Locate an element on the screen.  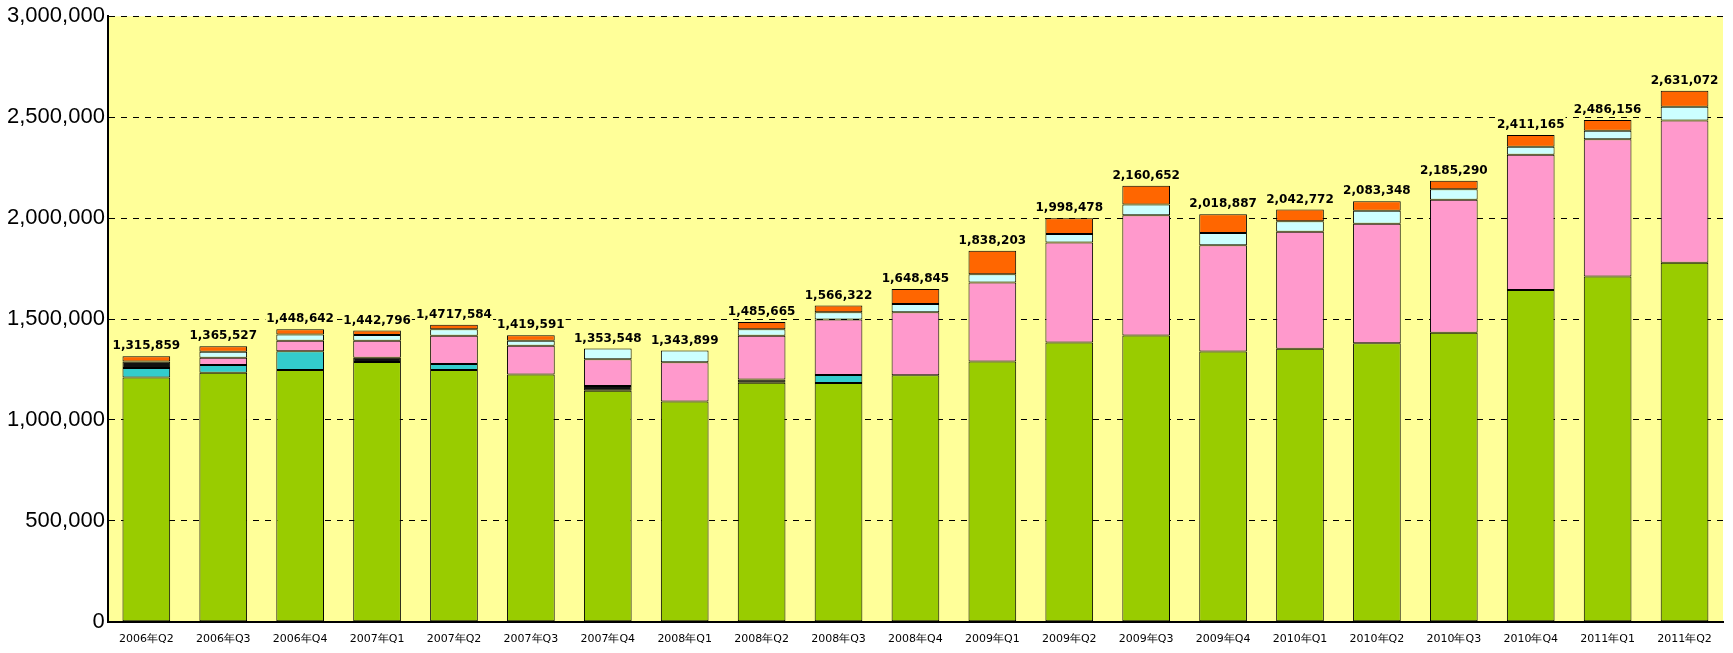
total-label: 1,485,665 is located at coordinates (761, 311).